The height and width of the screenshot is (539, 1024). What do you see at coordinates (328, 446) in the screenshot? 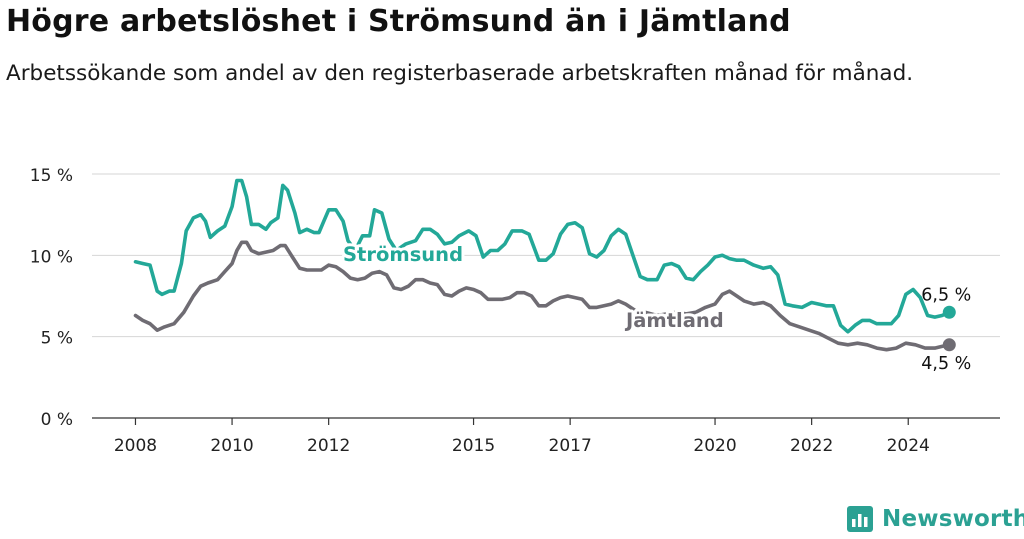
I see `x-tick-label: 2012` at bounding box center [328, 446].